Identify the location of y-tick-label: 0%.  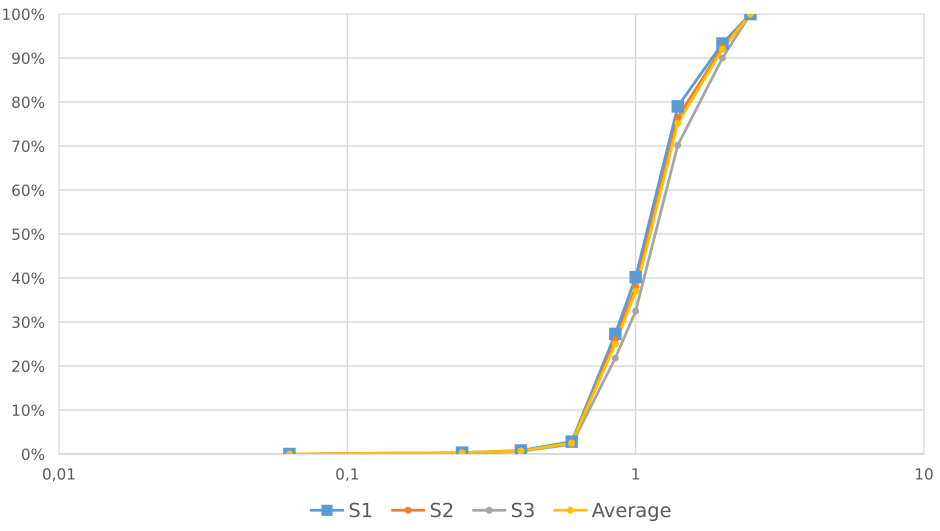
(33, 454).